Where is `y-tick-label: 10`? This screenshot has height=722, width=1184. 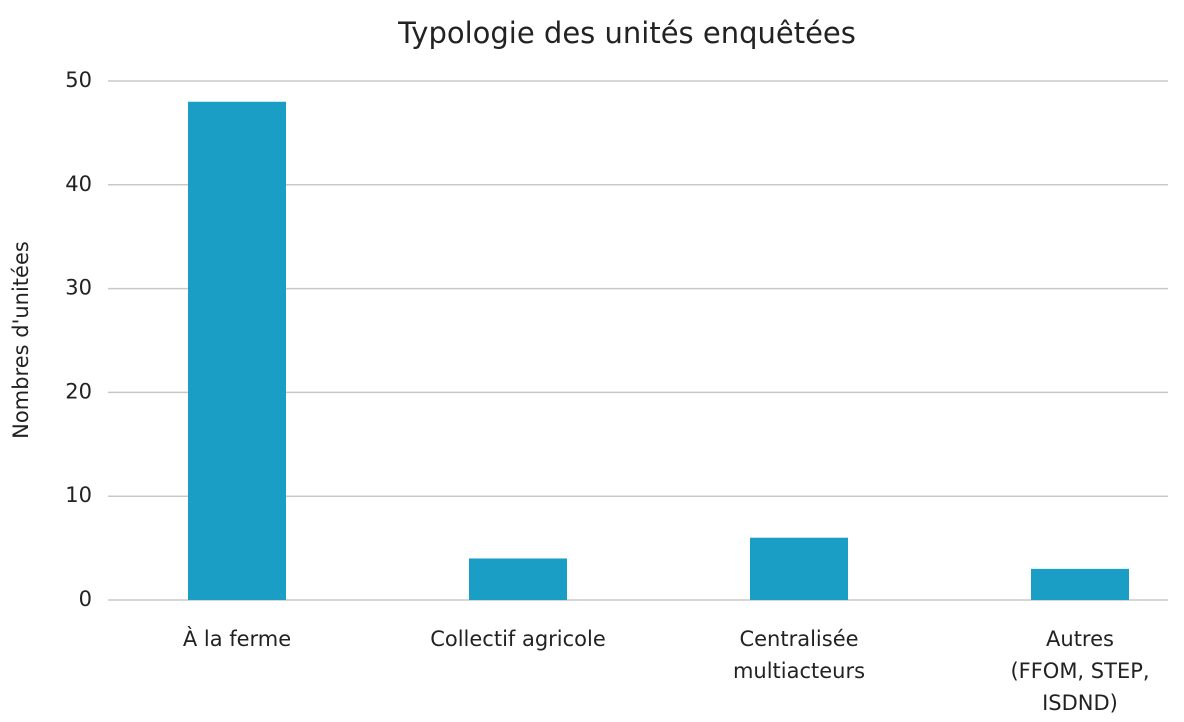 y-tick-label: 10 is located at coordinates (78, 495).